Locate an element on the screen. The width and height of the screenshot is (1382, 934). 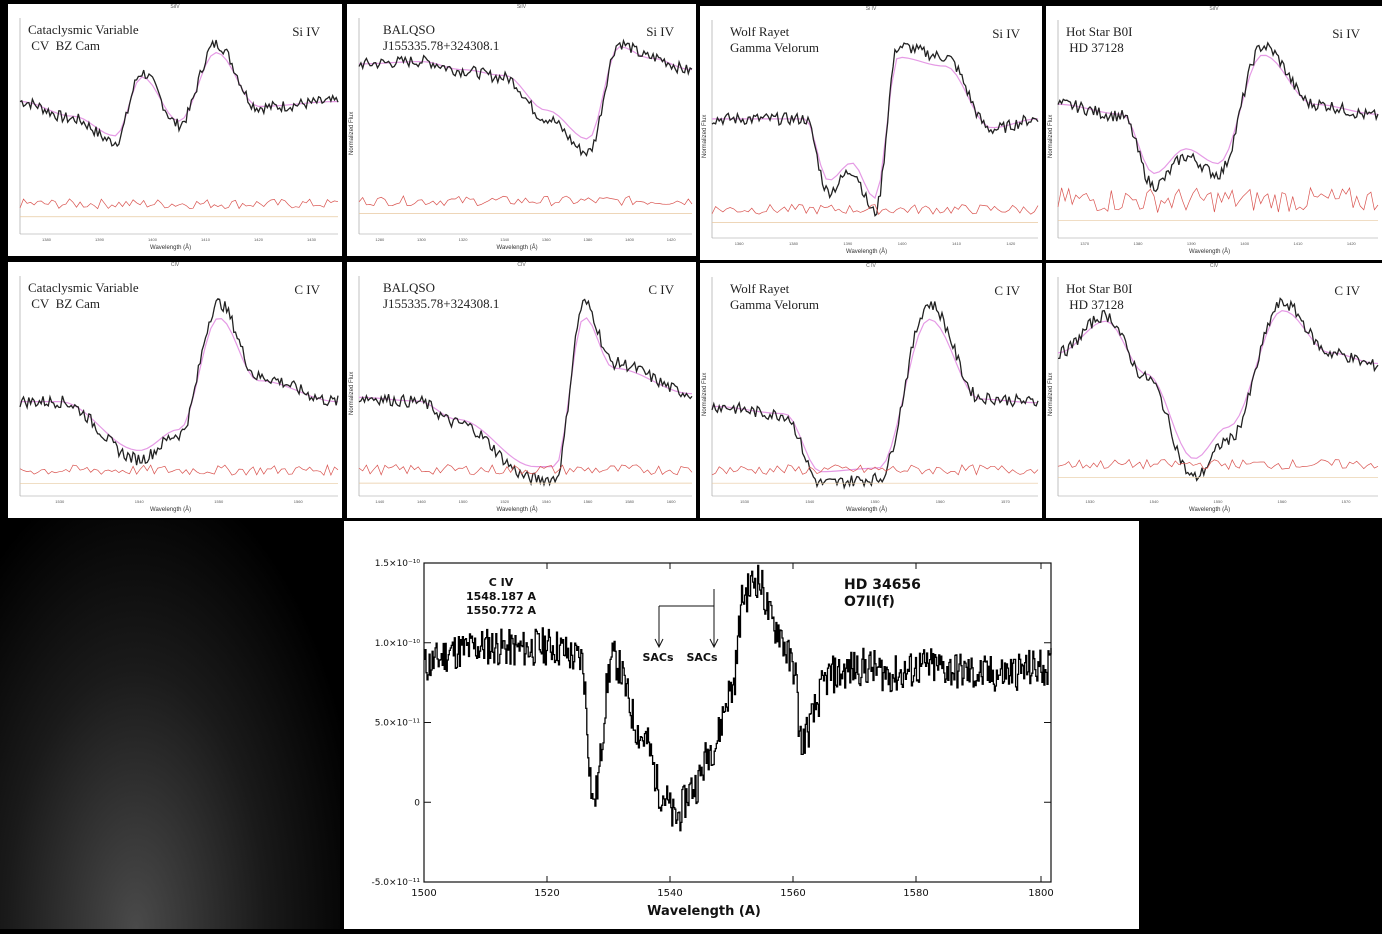
panel-plot: 1360 1380 1390 1400 1410 1420 is located at coordinates (875, 133).